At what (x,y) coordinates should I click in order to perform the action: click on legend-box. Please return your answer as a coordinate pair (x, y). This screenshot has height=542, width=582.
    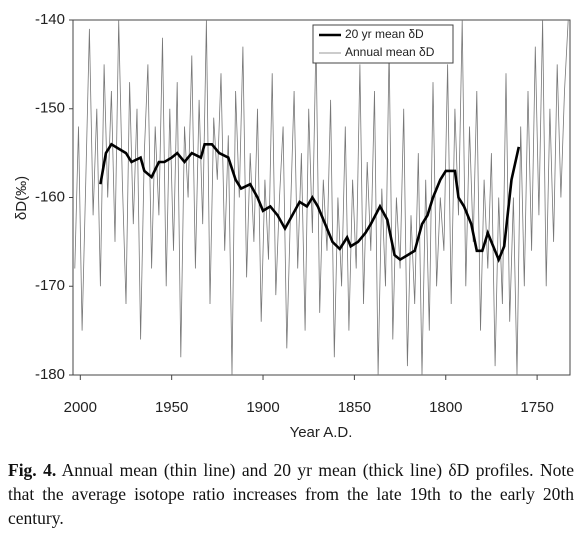
    Looking at the image, I should click on (383, 44).